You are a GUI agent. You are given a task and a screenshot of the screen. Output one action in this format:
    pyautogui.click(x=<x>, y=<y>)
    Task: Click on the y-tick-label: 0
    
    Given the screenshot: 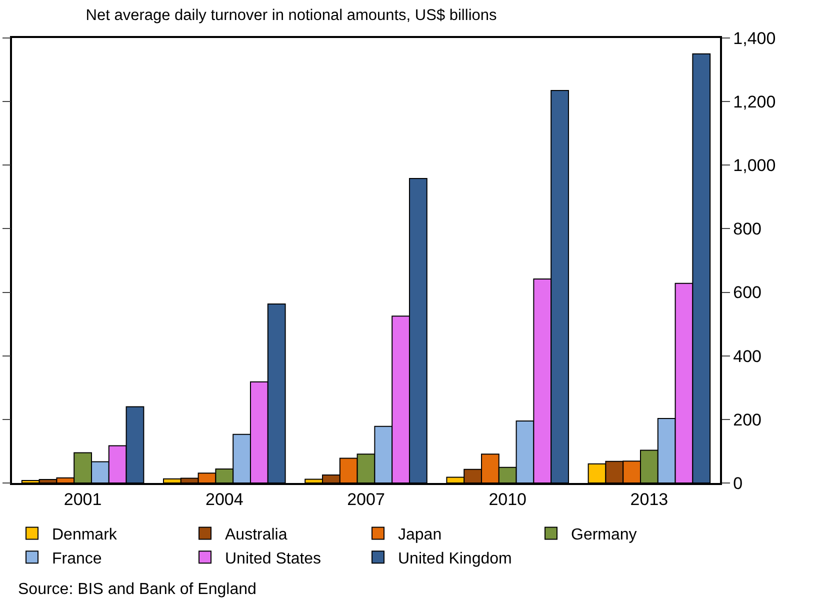 What is the action you would take?
    pyautogui.click(x=738, y=483)
    